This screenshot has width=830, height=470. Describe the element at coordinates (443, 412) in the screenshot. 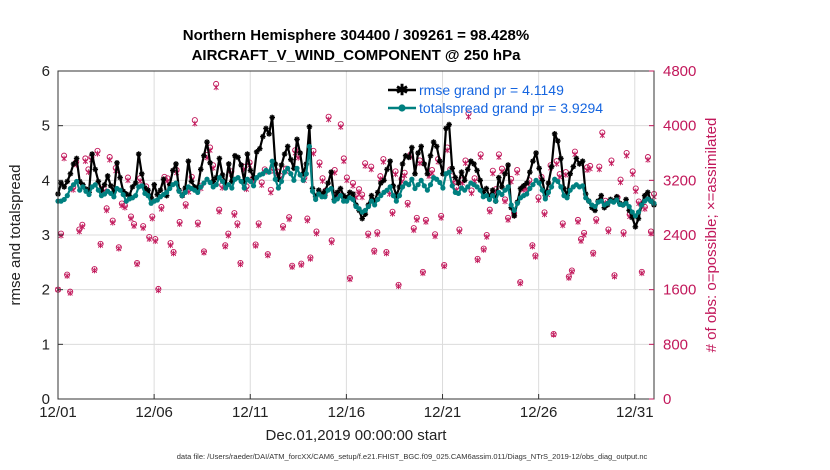

I see `x-tick-label: 12/21` at that location.